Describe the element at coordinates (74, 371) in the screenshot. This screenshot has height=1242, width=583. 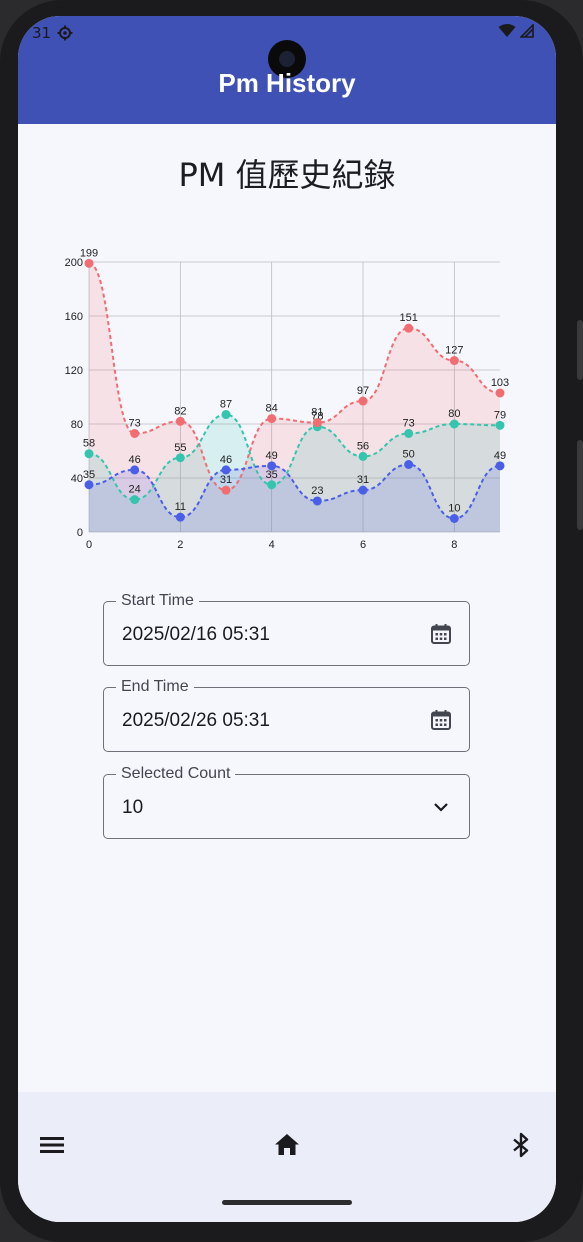
I see `y-tick-label: 120` at that location.